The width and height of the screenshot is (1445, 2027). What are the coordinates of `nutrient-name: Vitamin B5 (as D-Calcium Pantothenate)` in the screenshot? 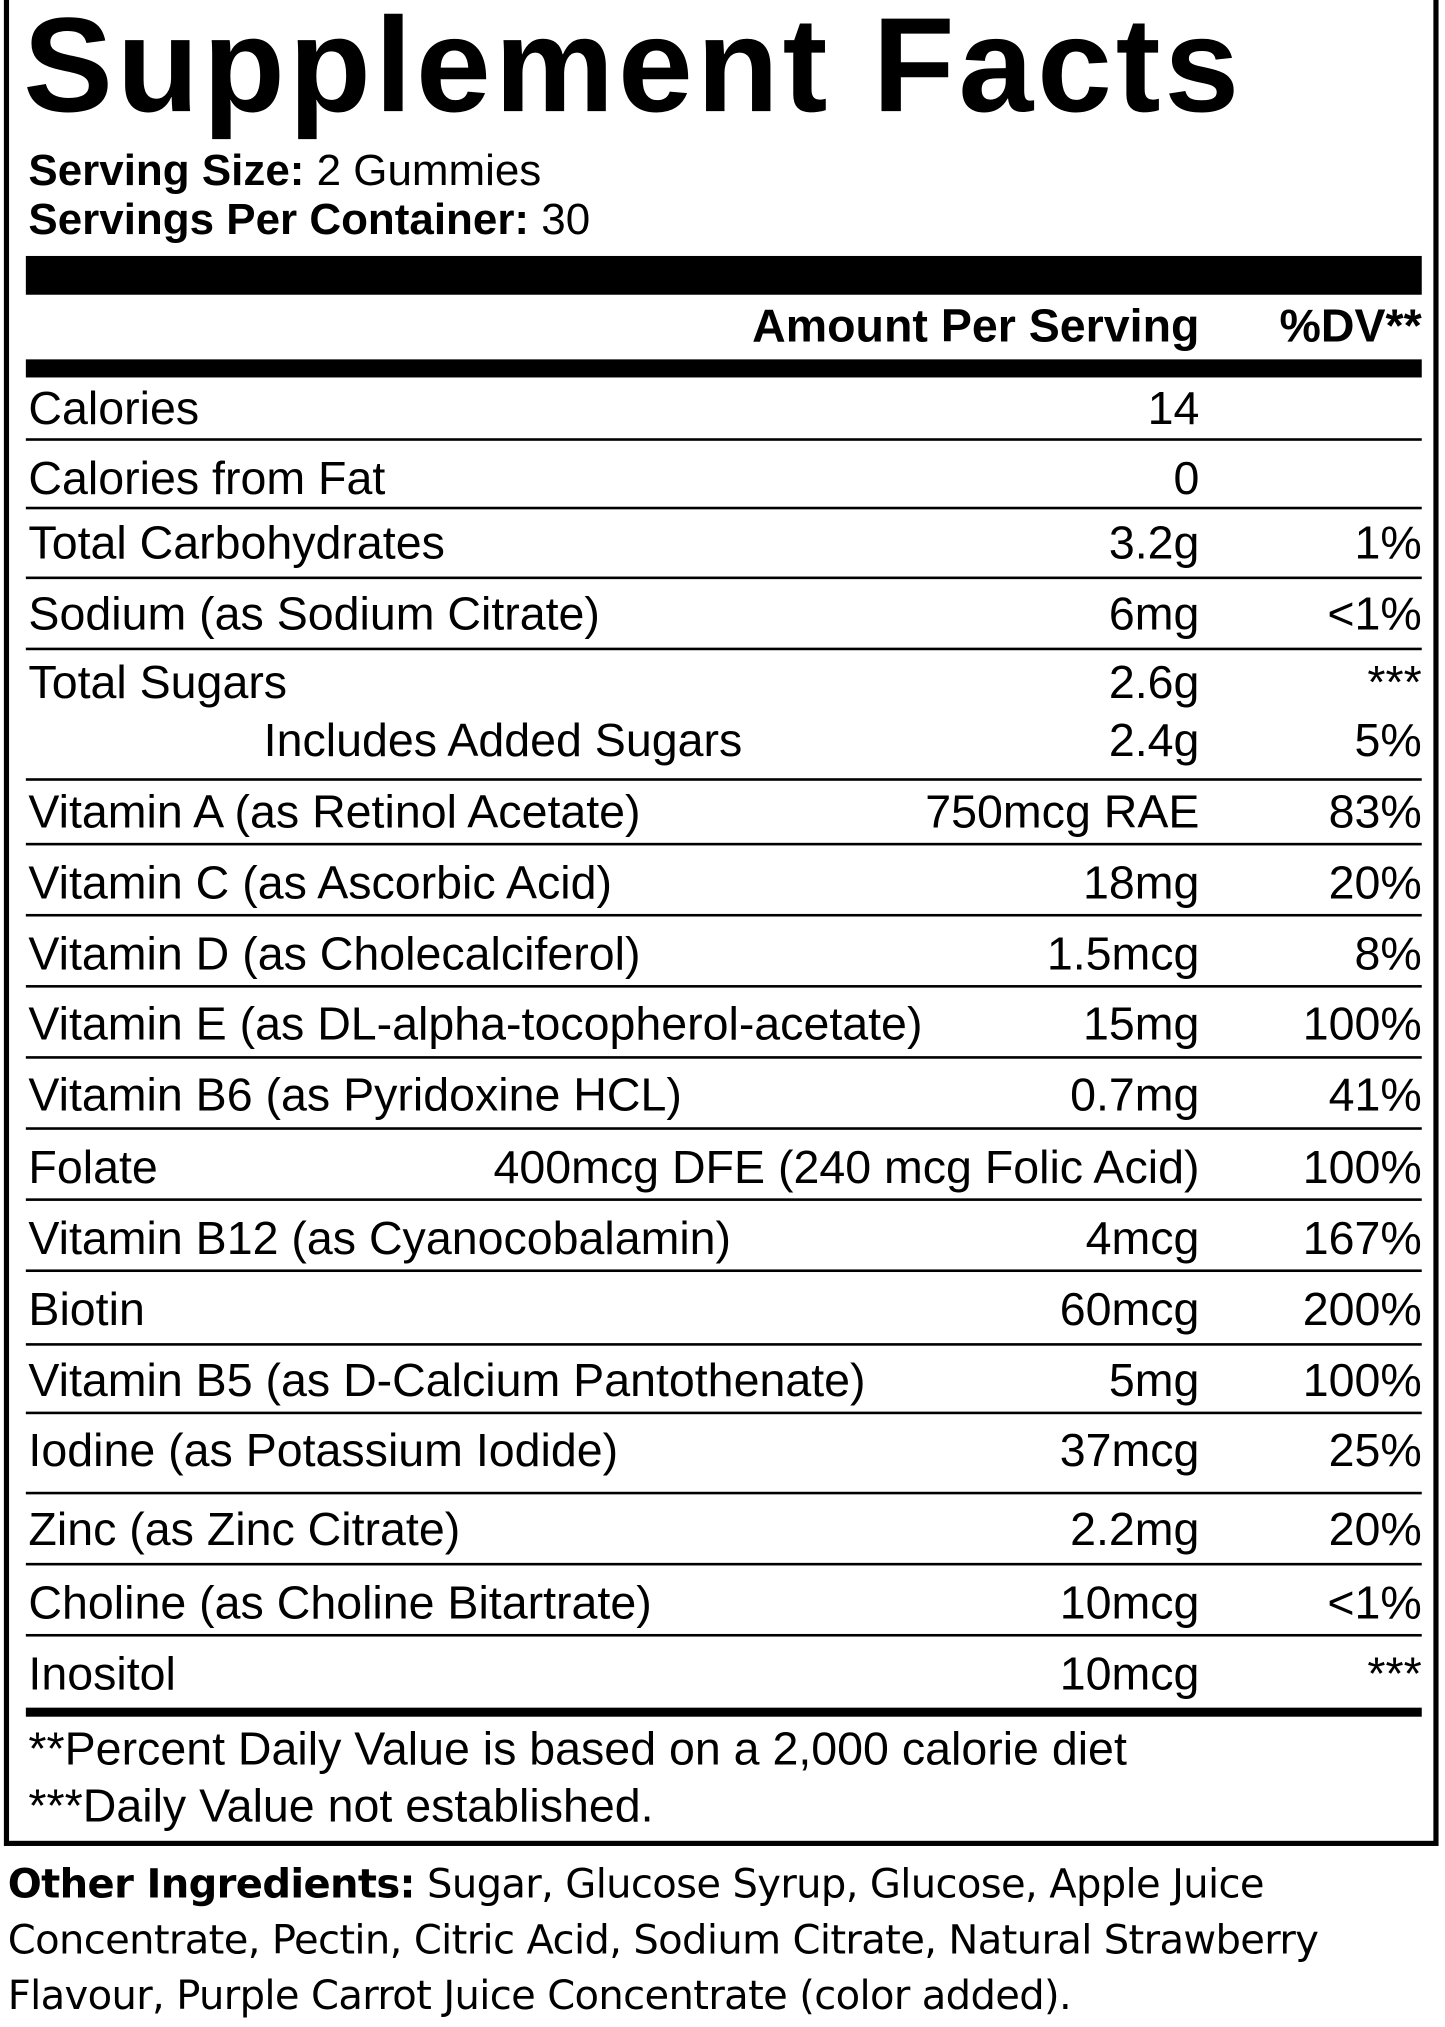 It's located at (447, 1380).